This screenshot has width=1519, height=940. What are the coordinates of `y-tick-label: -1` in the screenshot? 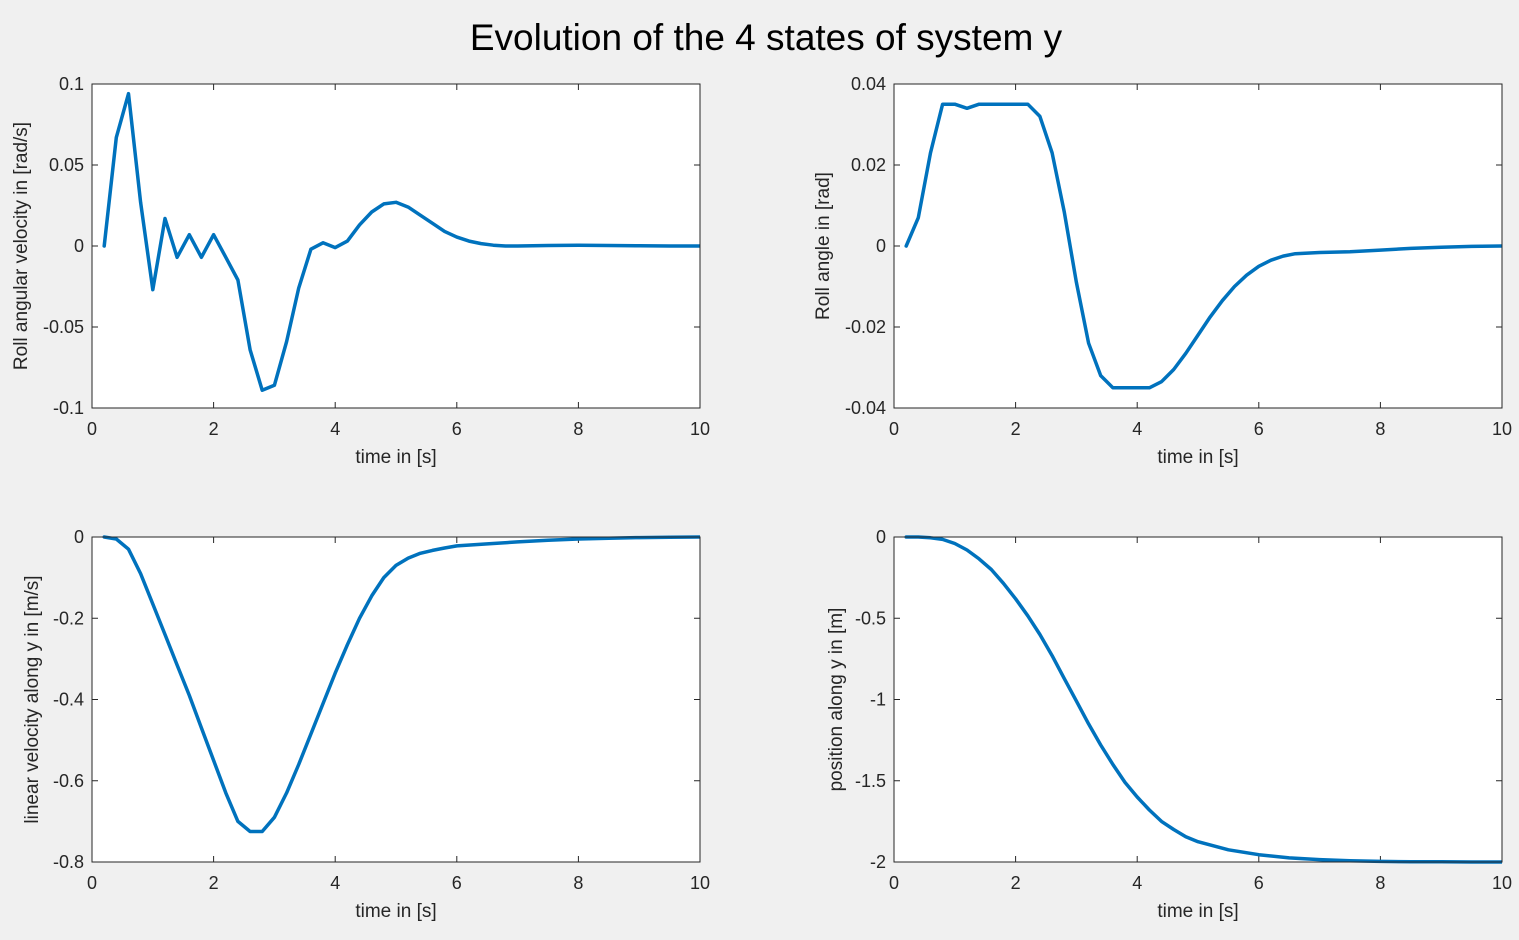 It's located at (878, 700).